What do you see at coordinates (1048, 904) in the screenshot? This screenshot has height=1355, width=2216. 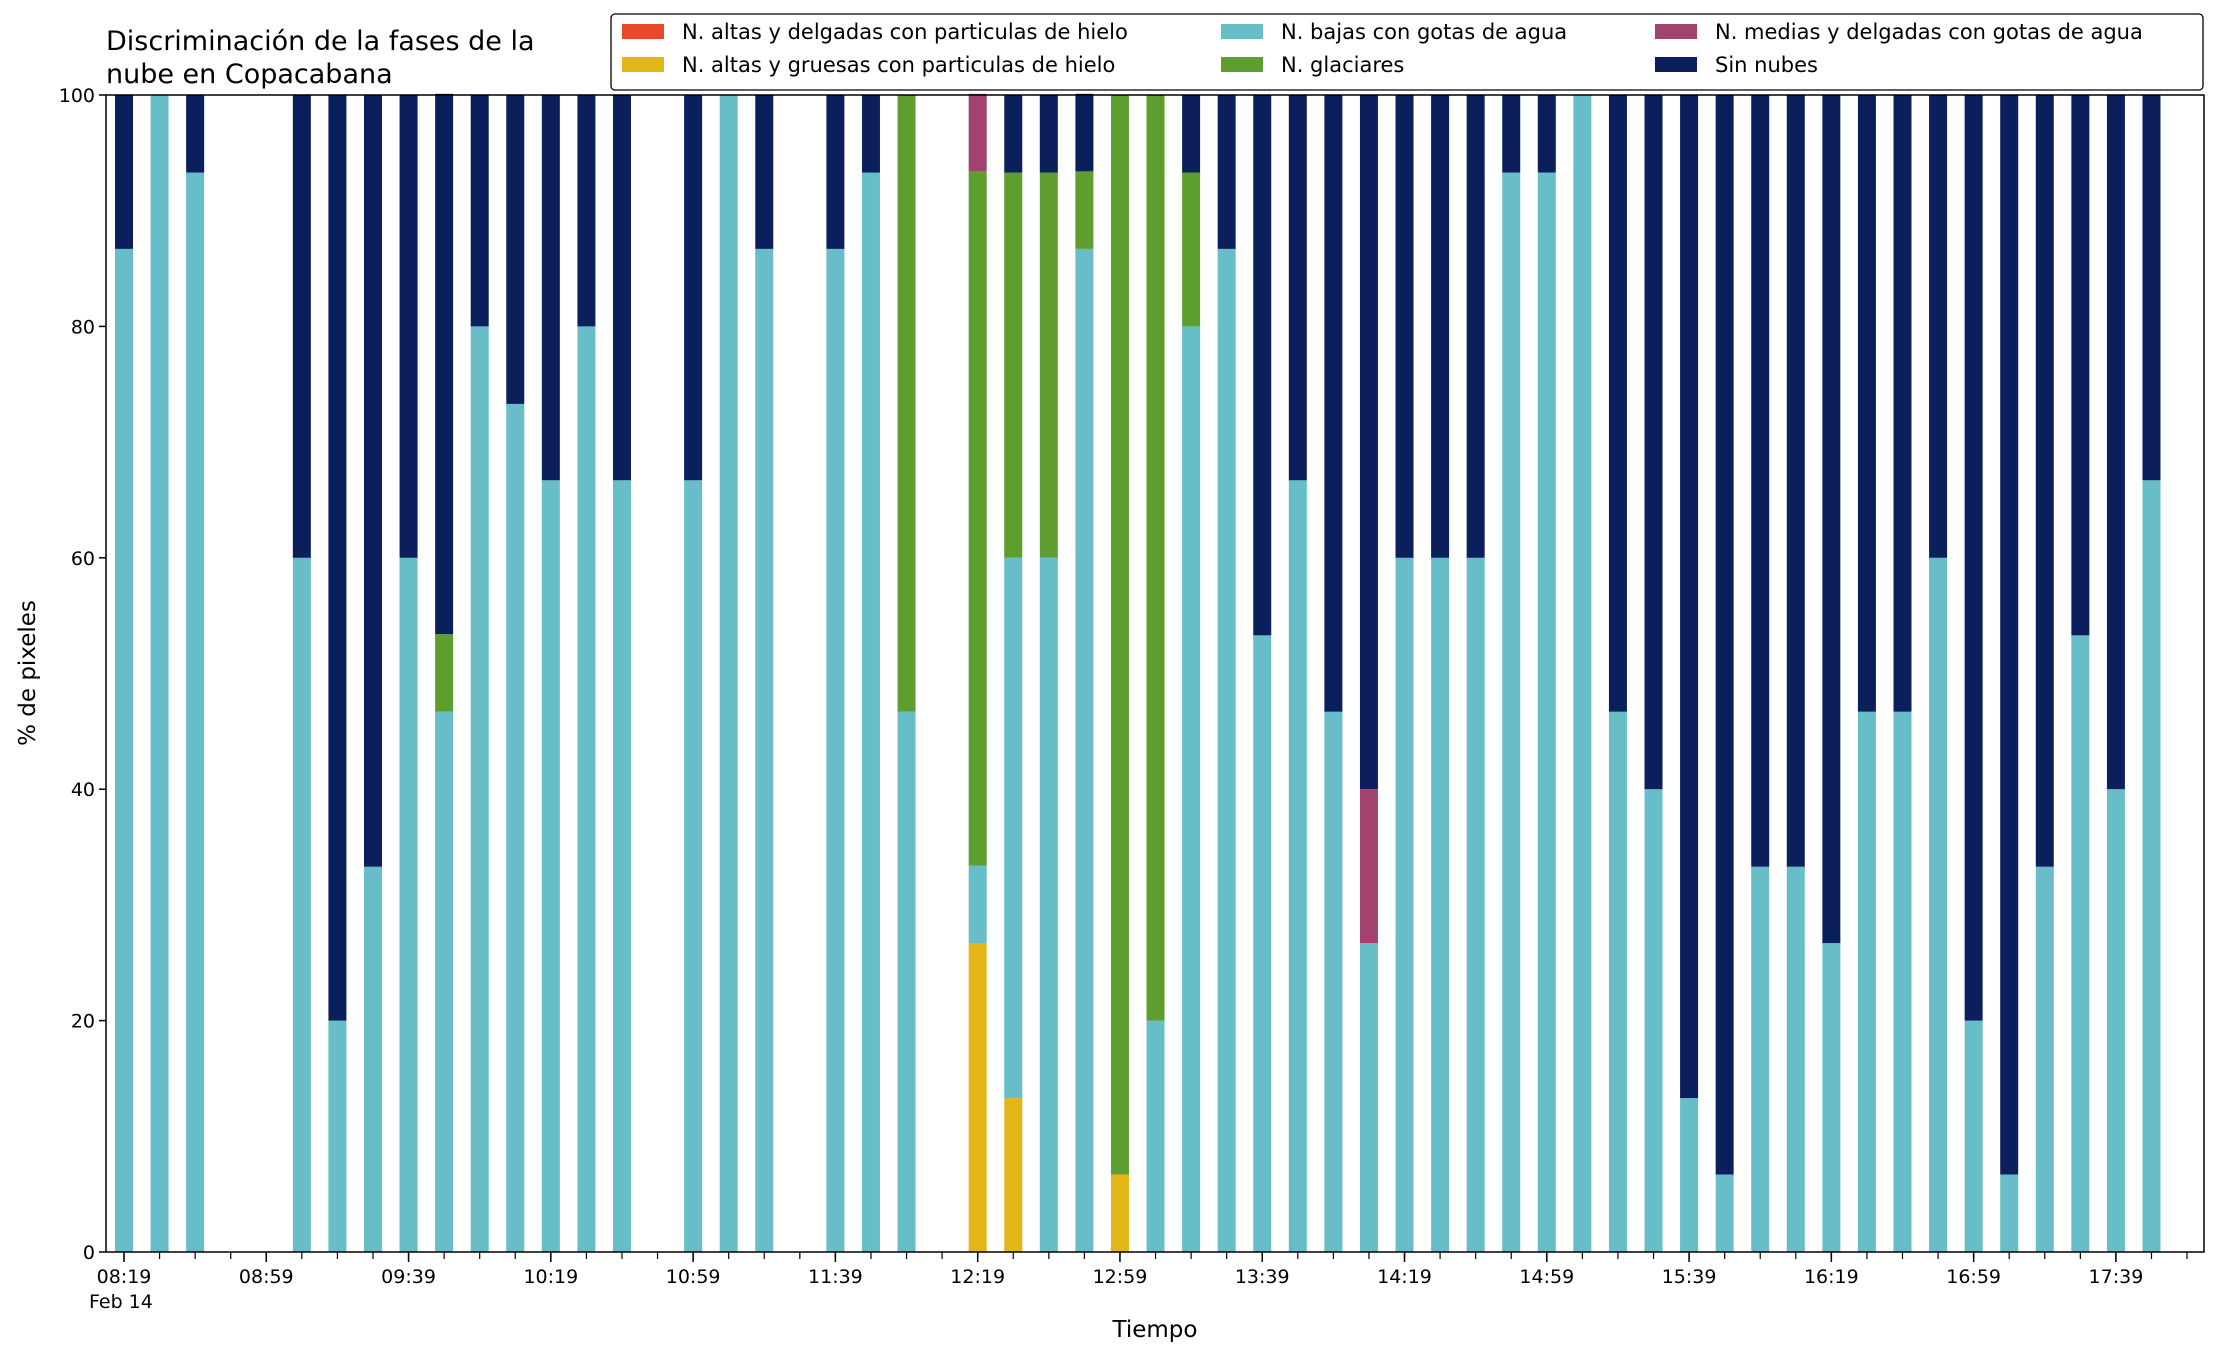 I see `bar-segment-1239-s2` at bounding box center [1048, 904].